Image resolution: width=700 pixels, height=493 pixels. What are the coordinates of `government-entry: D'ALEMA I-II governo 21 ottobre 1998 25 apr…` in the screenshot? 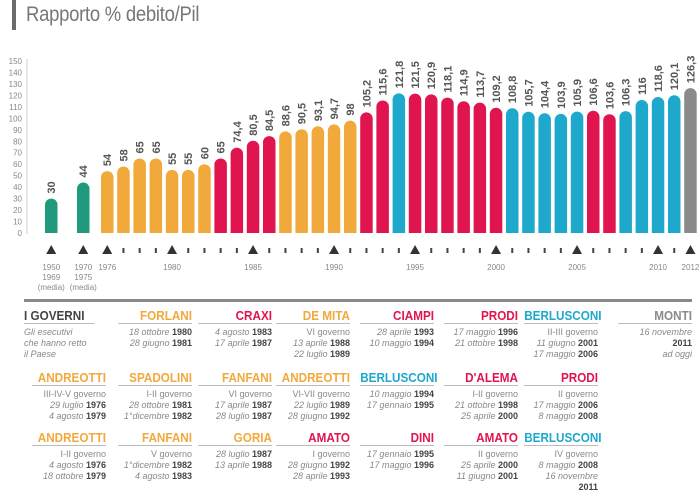 It's located at (477, 396).